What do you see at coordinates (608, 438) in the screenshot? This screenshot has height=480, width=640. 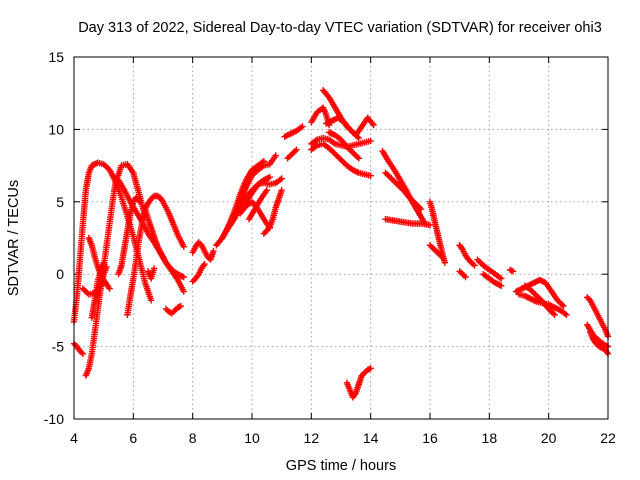 I see `x-tick-label: 22` at bounding box center [608, 438].